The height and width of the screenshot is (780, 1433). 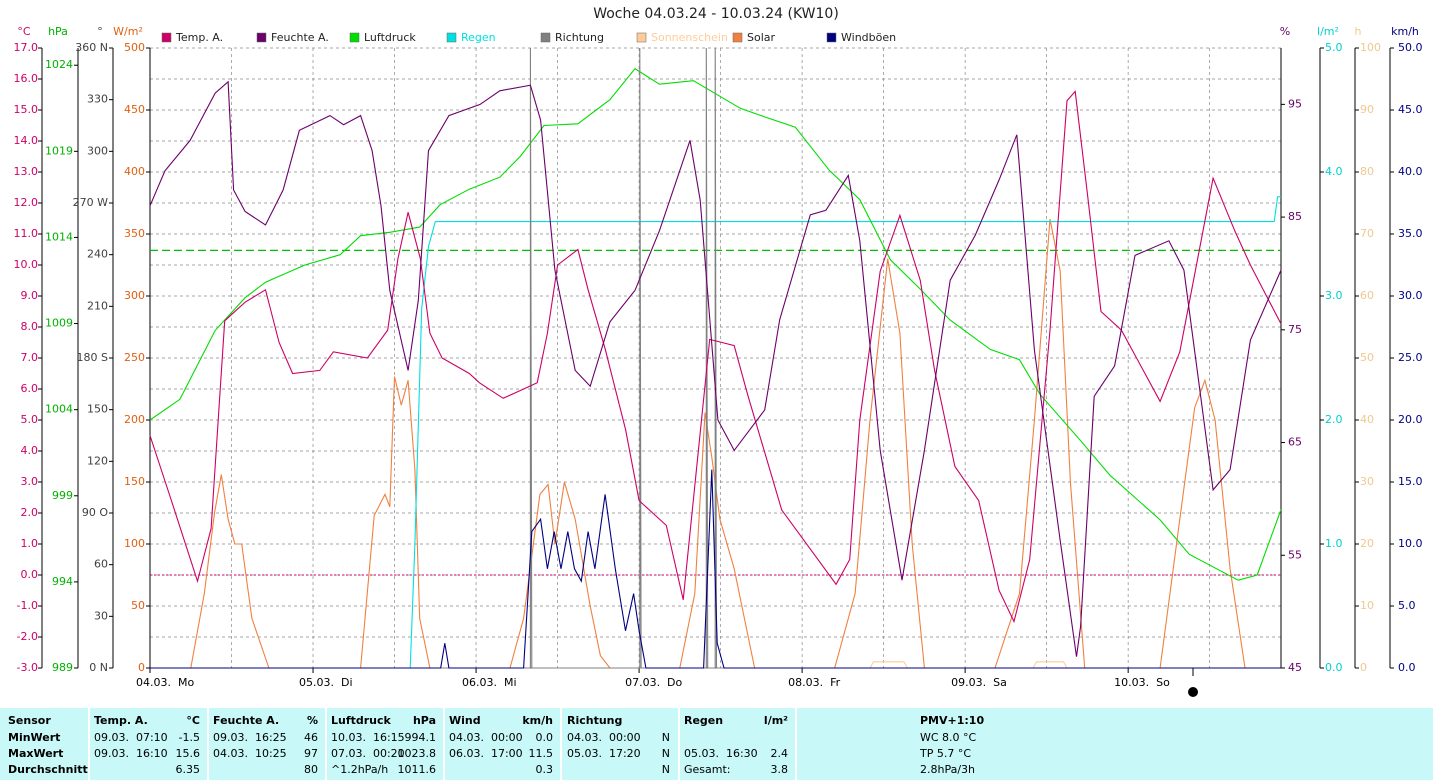 What do you see at coordinates (128, 31) in the screenshot?
I see `axis-unit: W/m²` at bounding box center [128, 31].